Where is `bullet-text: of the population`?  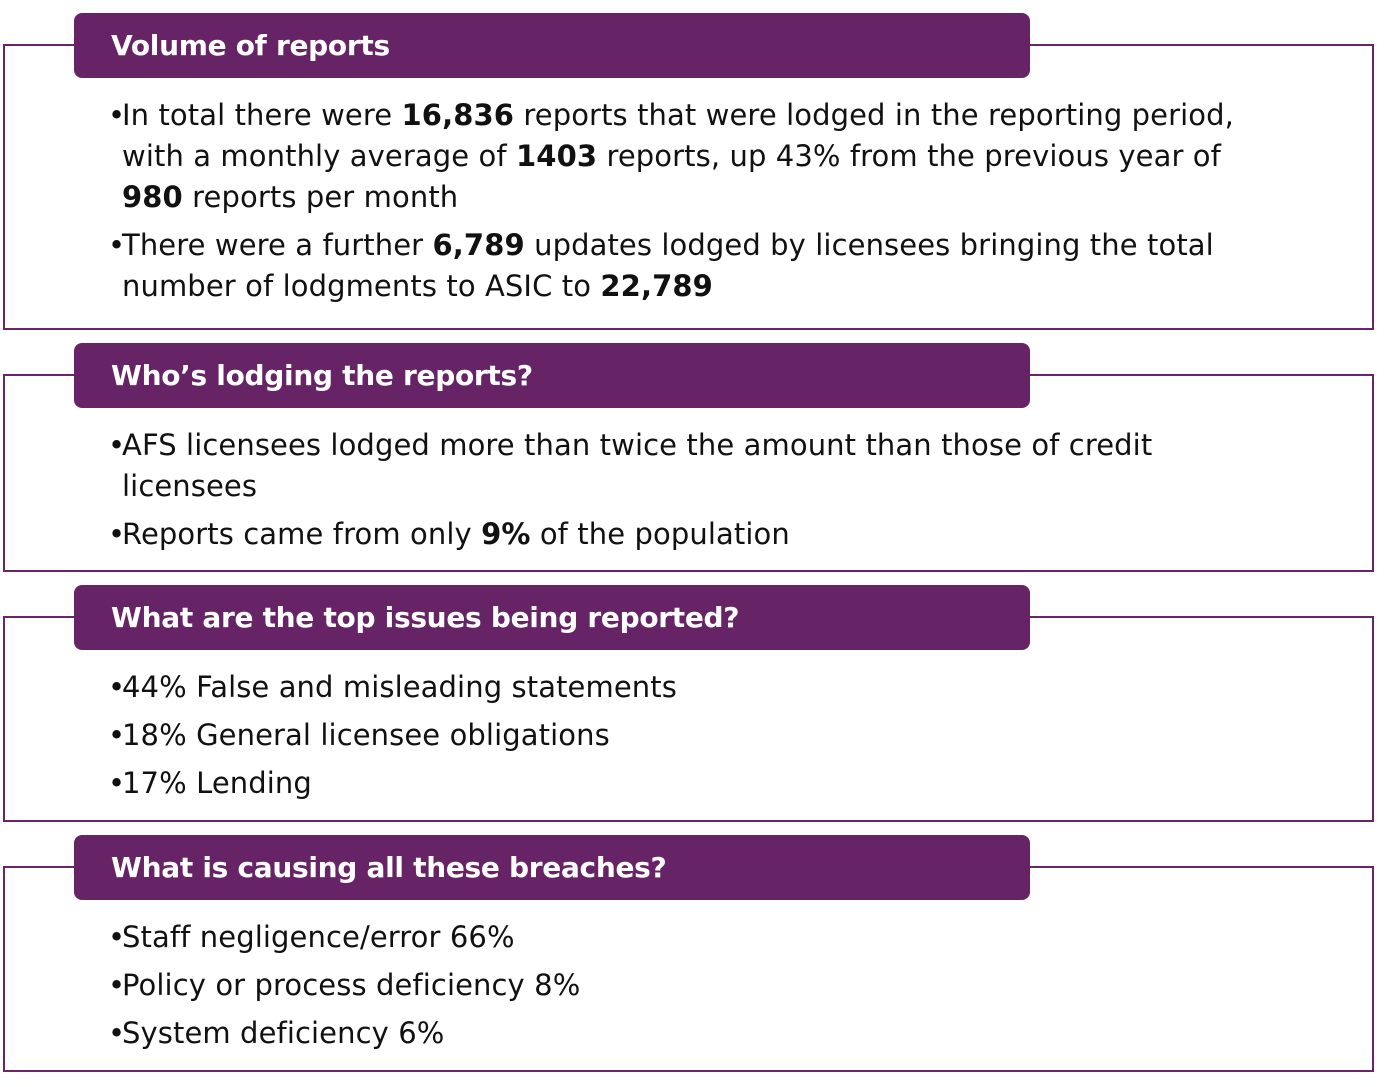 bullet-text: of the population is located at coordinates (660, 534).